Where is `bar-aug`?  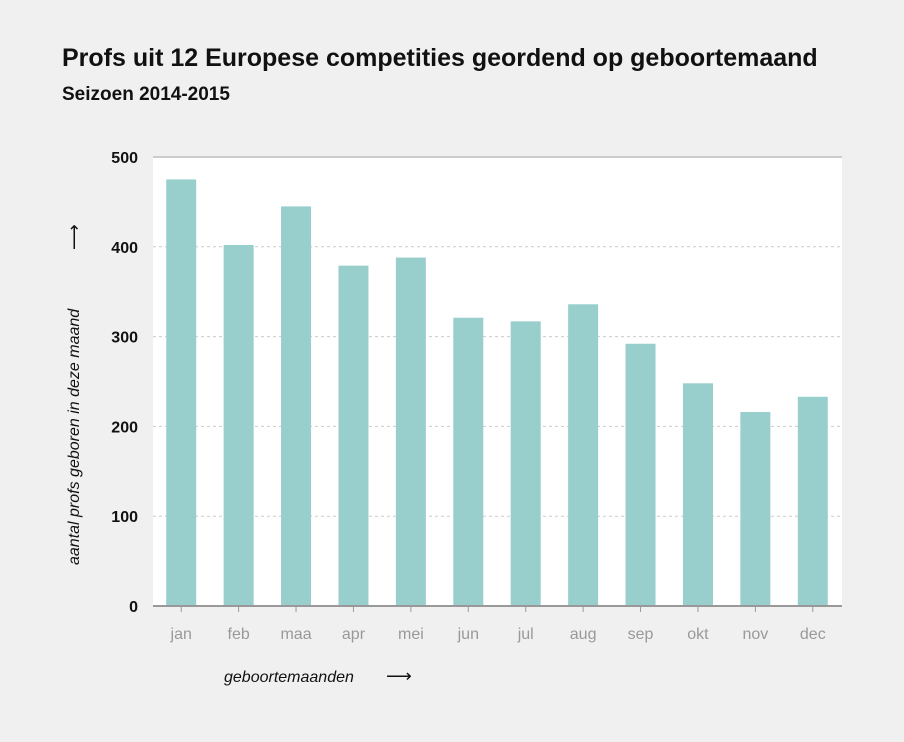
bar-aug is located at coordinates (583, 455).